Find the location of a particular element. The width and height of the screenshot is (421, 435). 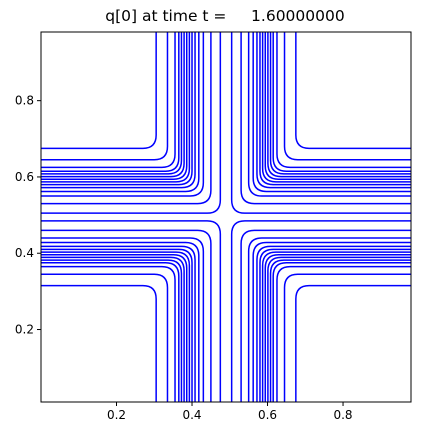

y-axis: 0.2 0.4 0.6 0.8 is located at coordinates (28, 215).